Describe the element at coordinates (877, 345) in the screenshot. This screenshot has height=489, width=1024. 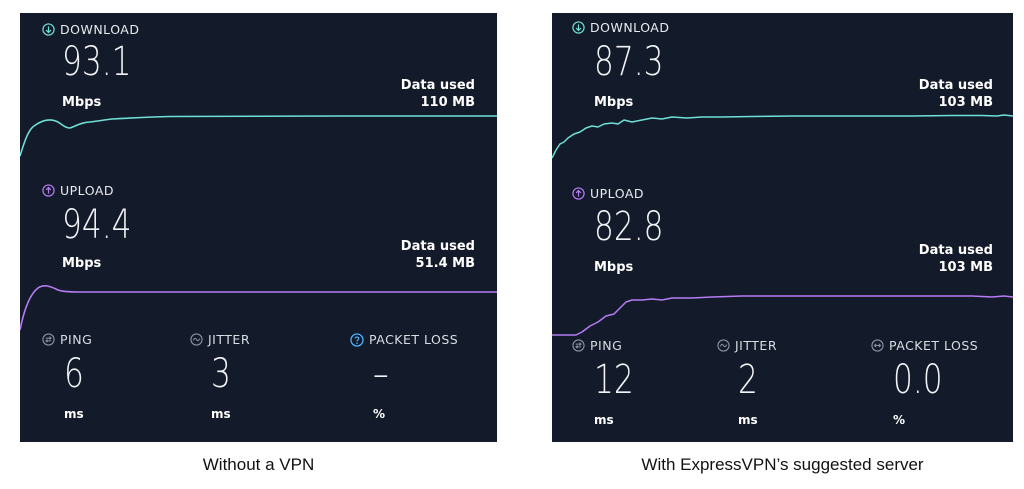
I see `packet-loss-icon` at that location.